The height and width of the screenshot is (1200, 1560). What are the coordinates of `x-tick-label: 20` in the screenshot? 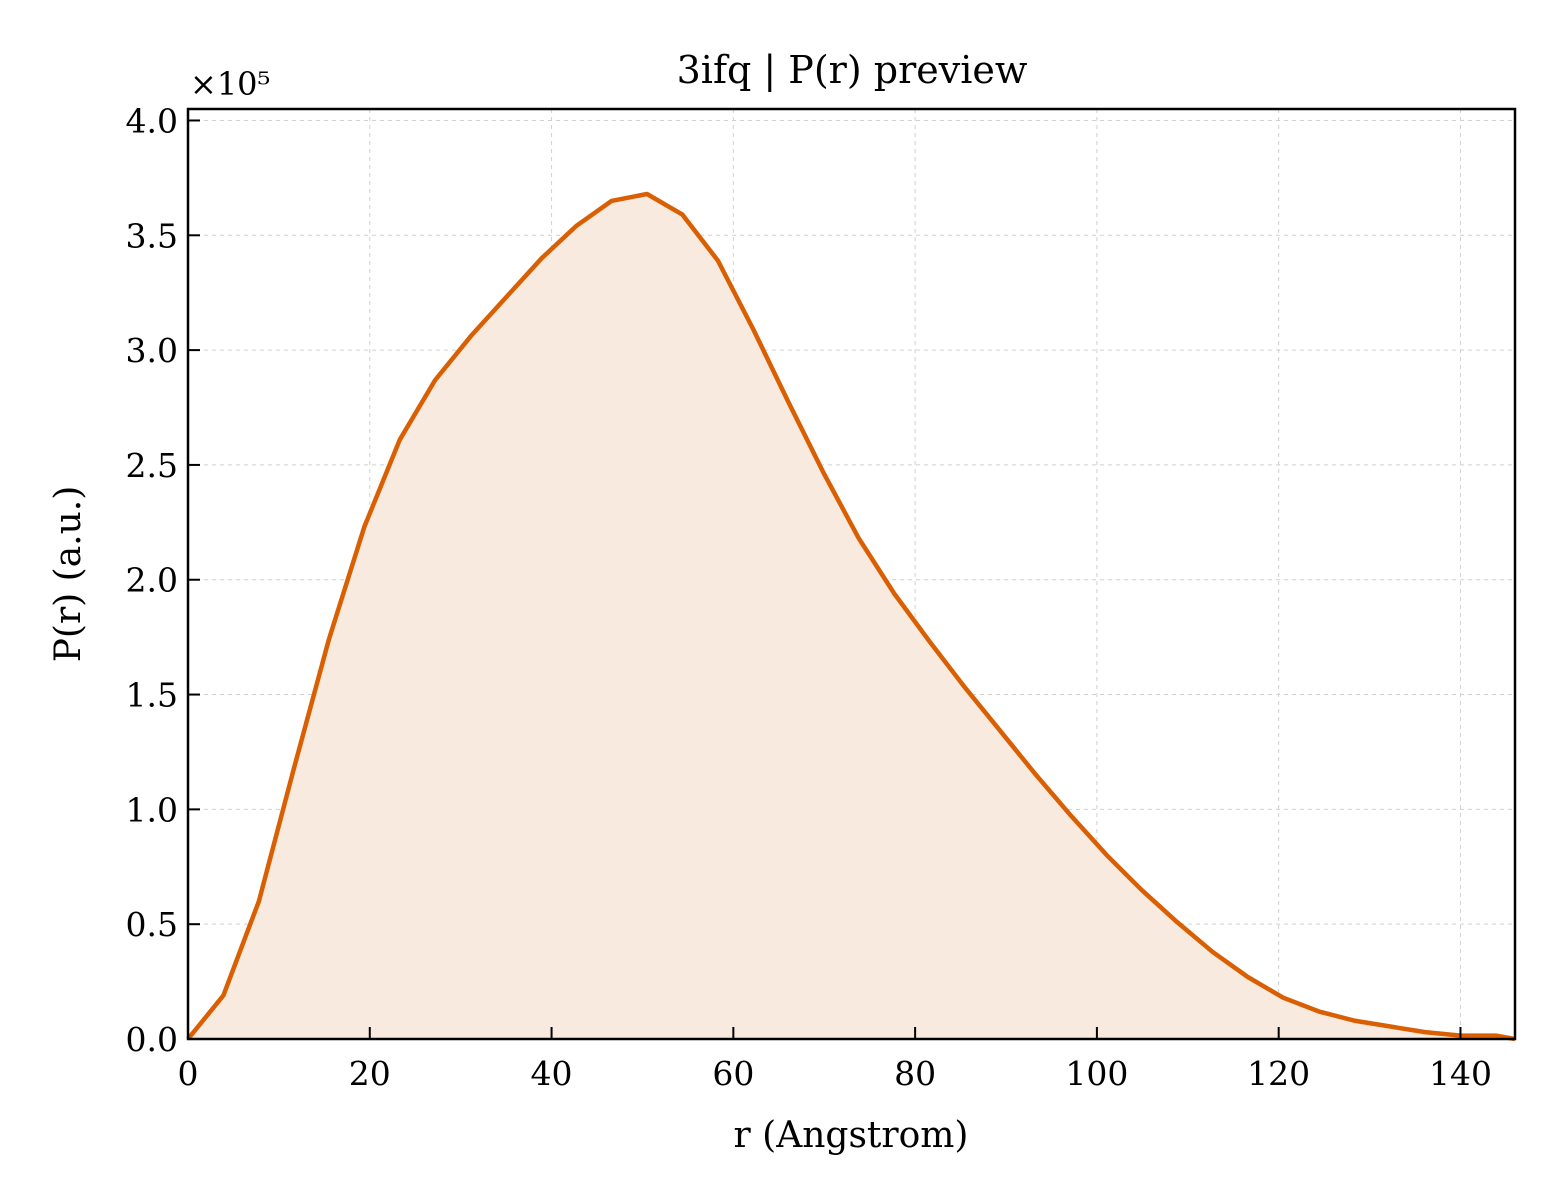 It's located at (370, 1073).